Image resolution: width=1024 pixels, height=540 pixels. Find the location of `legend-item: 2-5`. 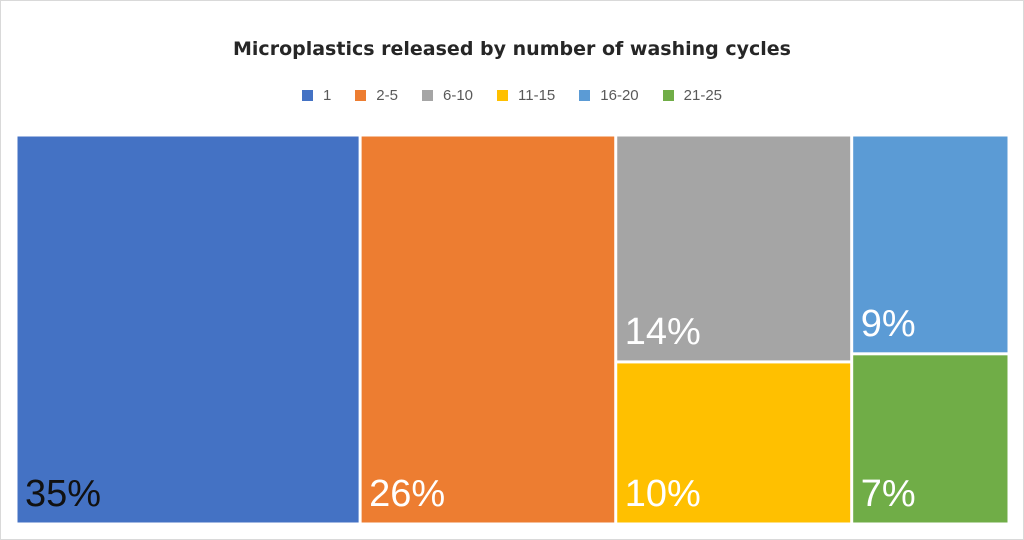

legend-item: 2-5 is located at coordinates (376, 95).